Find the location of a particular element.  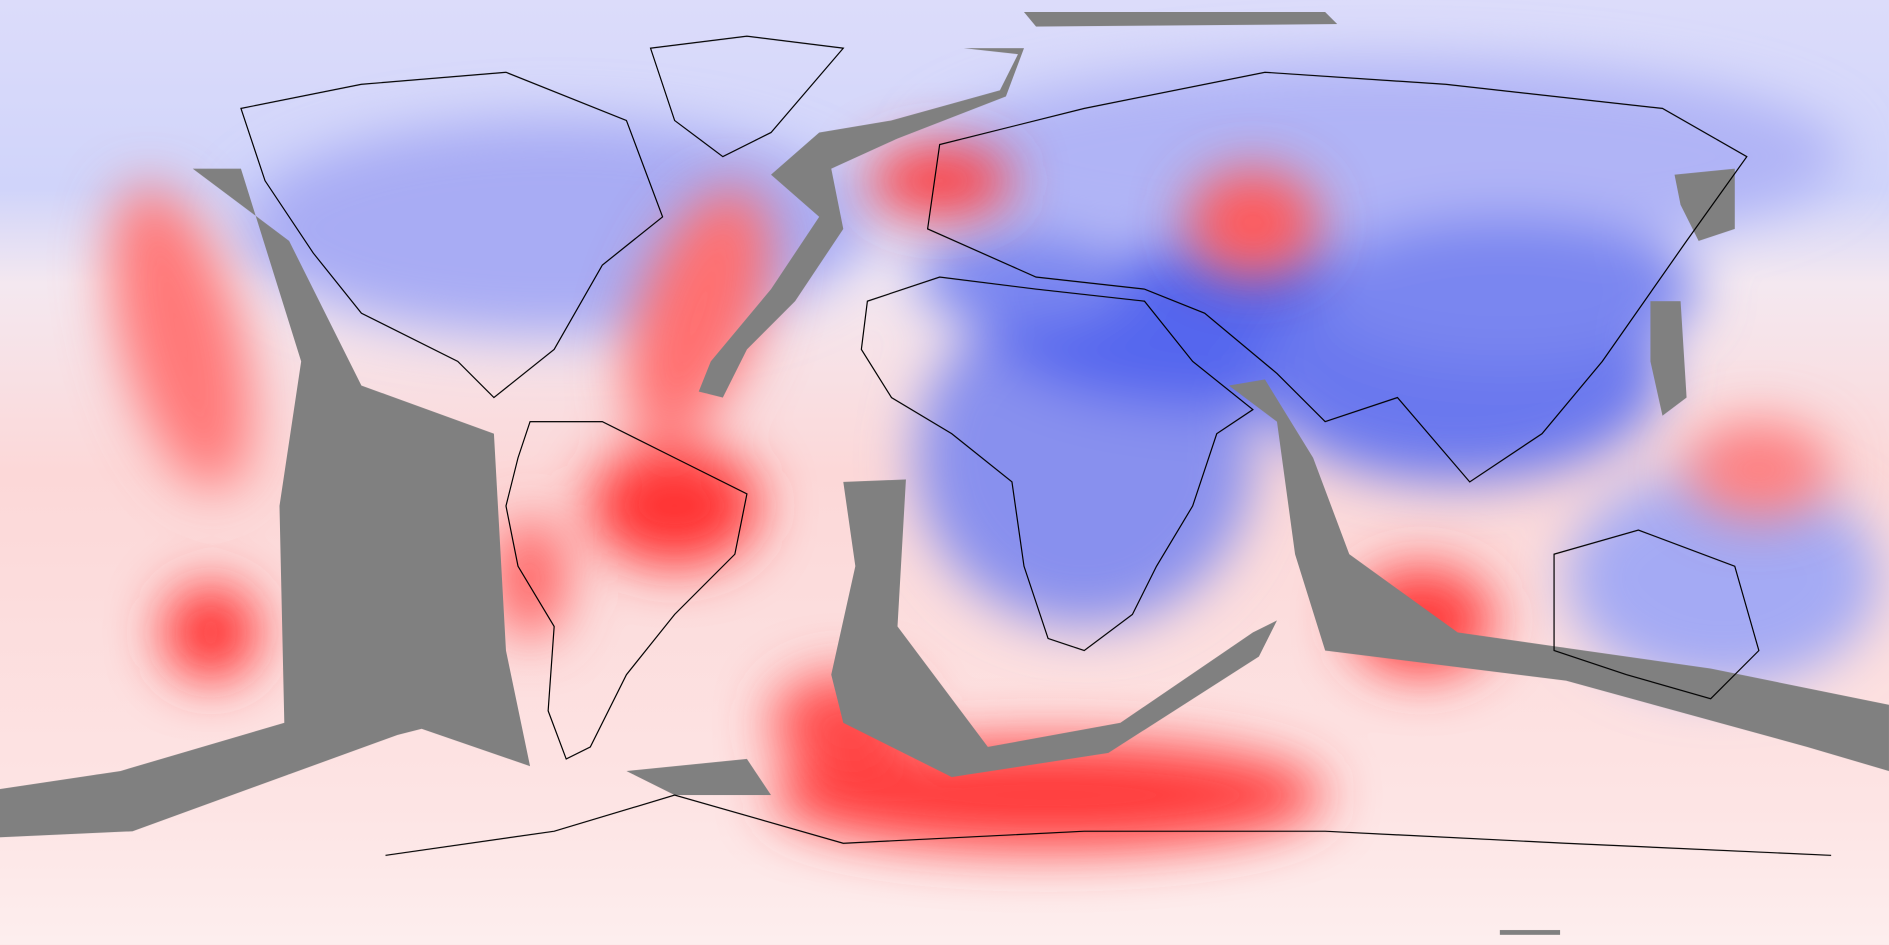

south-america is located at coordinates (626, 590).